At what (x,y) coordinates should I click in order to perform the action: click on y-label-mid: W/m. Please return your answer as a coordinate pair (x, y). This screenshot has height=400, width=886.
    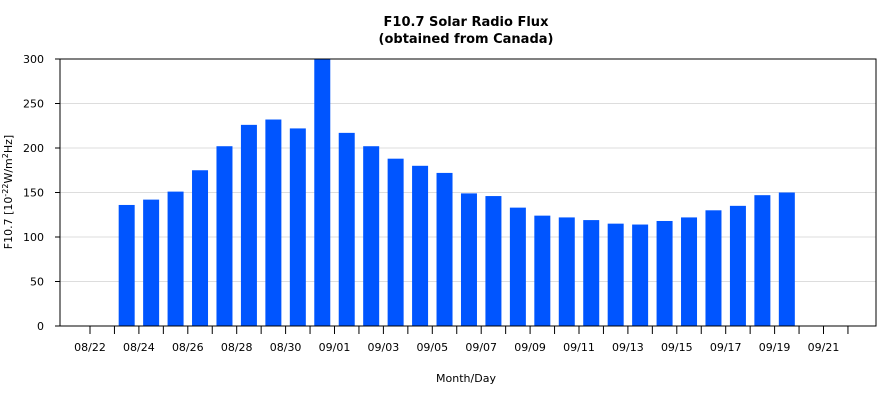
    Looking at the image, I should click on (8, 170).